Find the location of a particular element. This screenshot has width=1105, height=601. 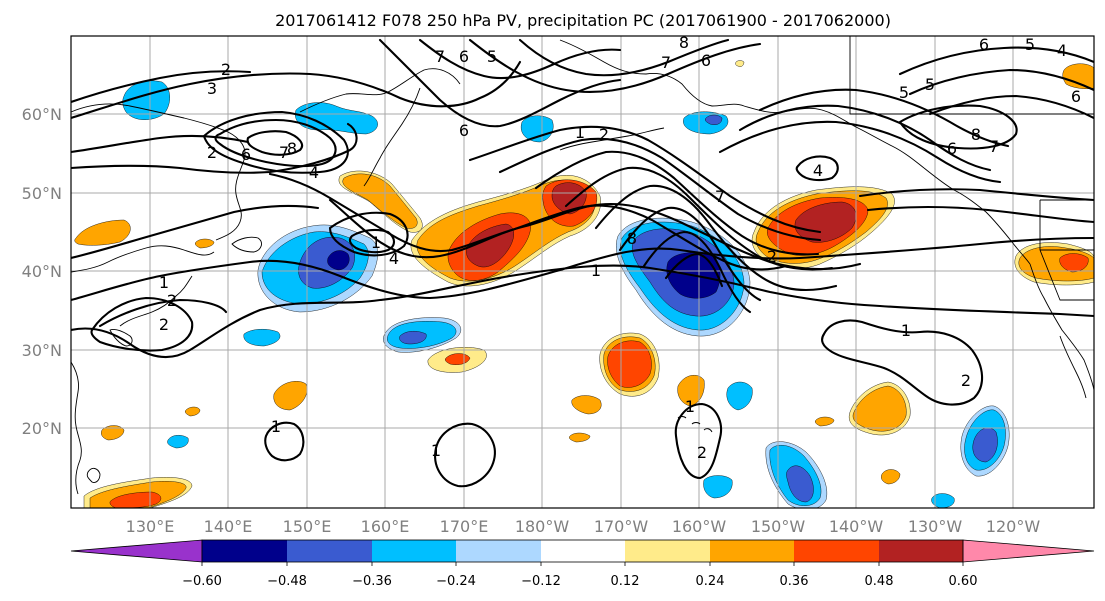

pv-contour-closed-west is located at coordinates (284, 441).